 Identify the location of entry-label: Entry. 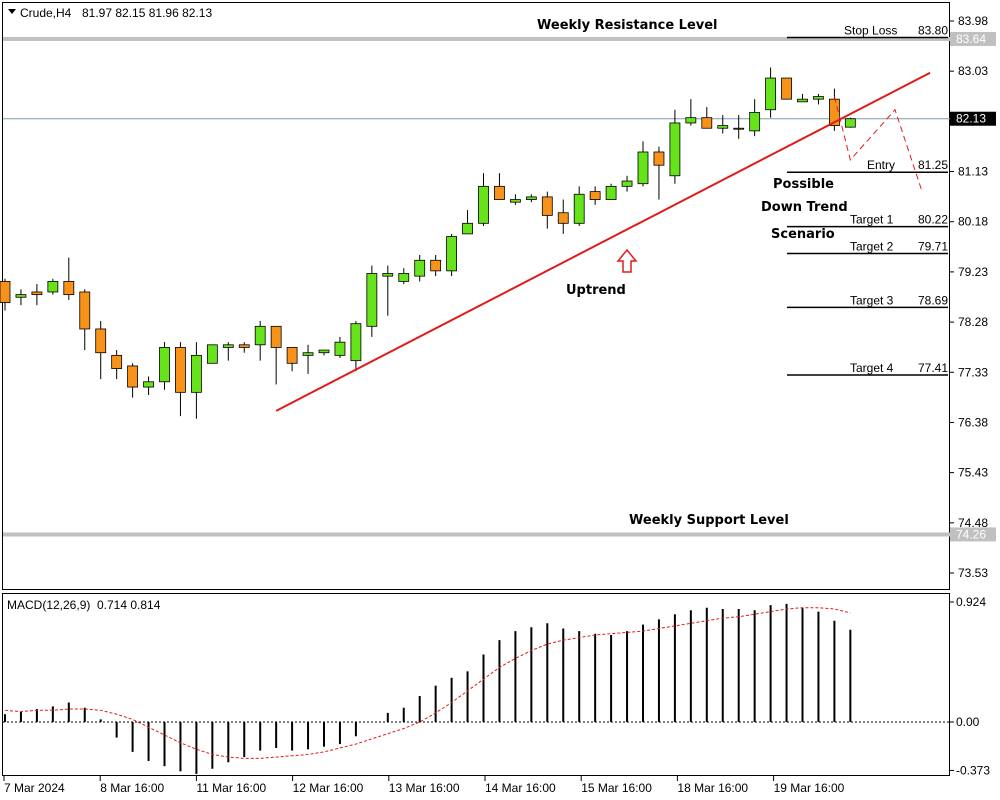
(881, 165).